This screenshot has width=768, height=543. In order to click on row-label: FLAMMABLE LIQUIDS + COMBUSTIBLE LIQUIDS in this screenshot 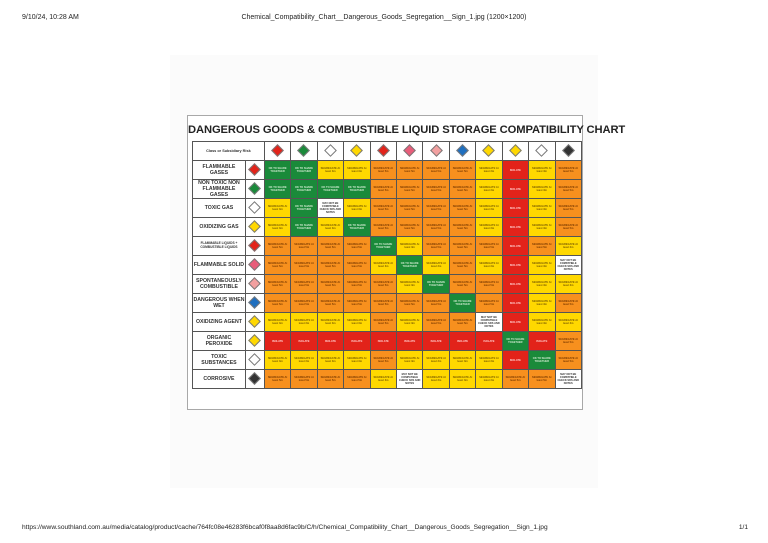, I will do `click(219, 246)`.